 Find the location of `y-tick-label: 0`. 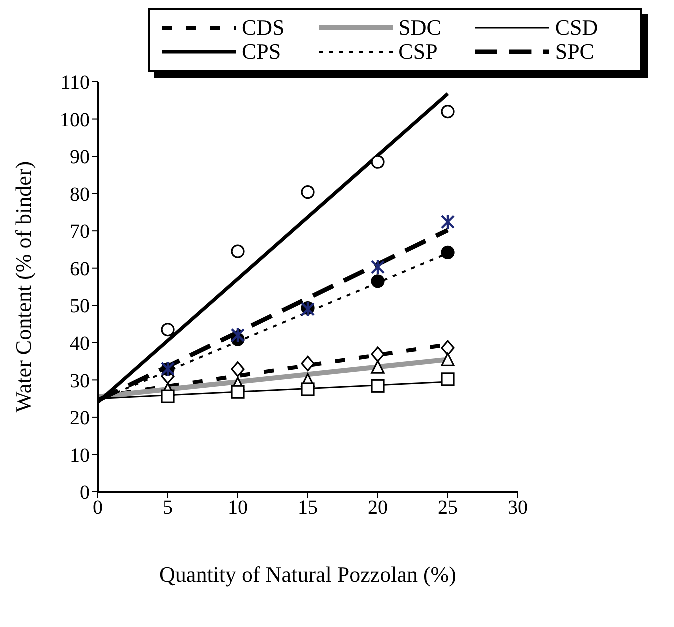

y-tick-label: 0 is located at coordinates (85, 493).